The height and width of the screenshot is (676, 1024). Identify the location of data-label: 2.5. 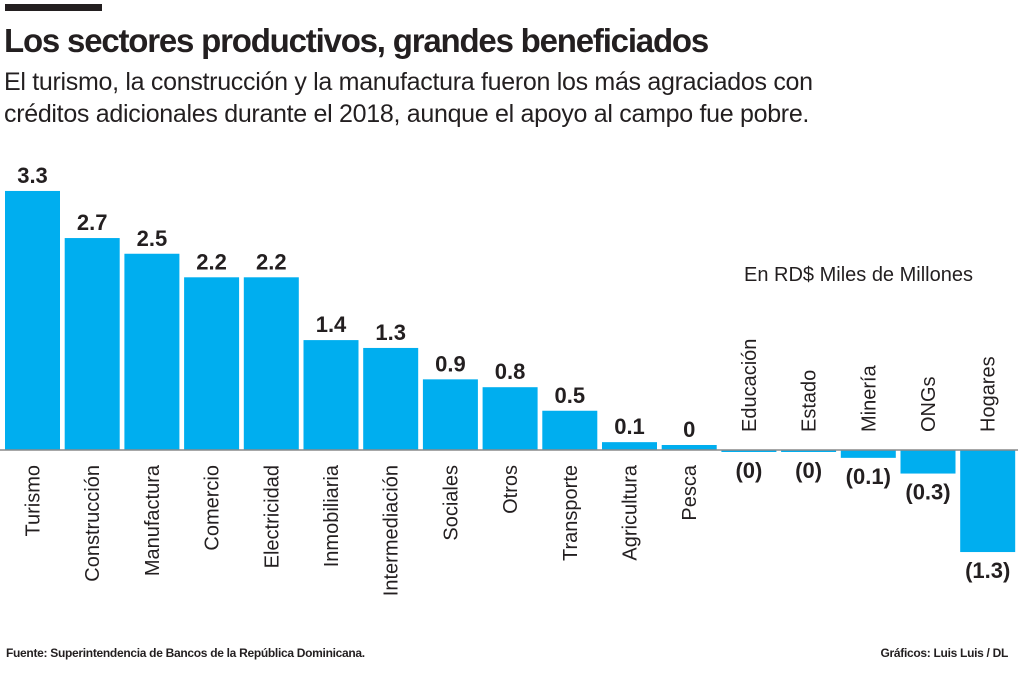
(152, 238).